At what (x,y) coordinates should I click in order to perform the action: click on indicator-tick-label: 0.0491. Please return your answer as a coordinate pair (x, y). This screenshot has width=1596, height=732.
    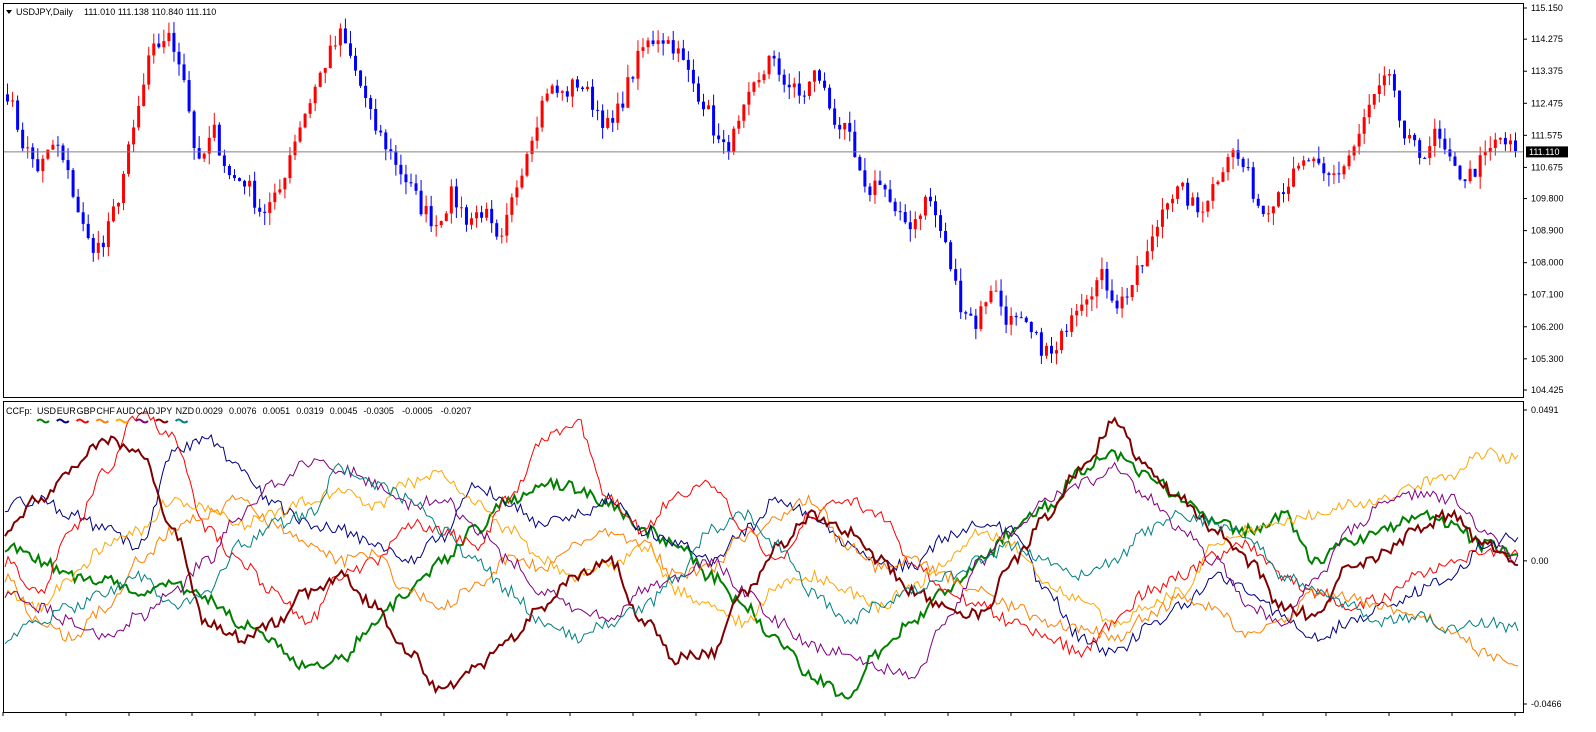
    Looking at the image, I should click on (1545, 410).